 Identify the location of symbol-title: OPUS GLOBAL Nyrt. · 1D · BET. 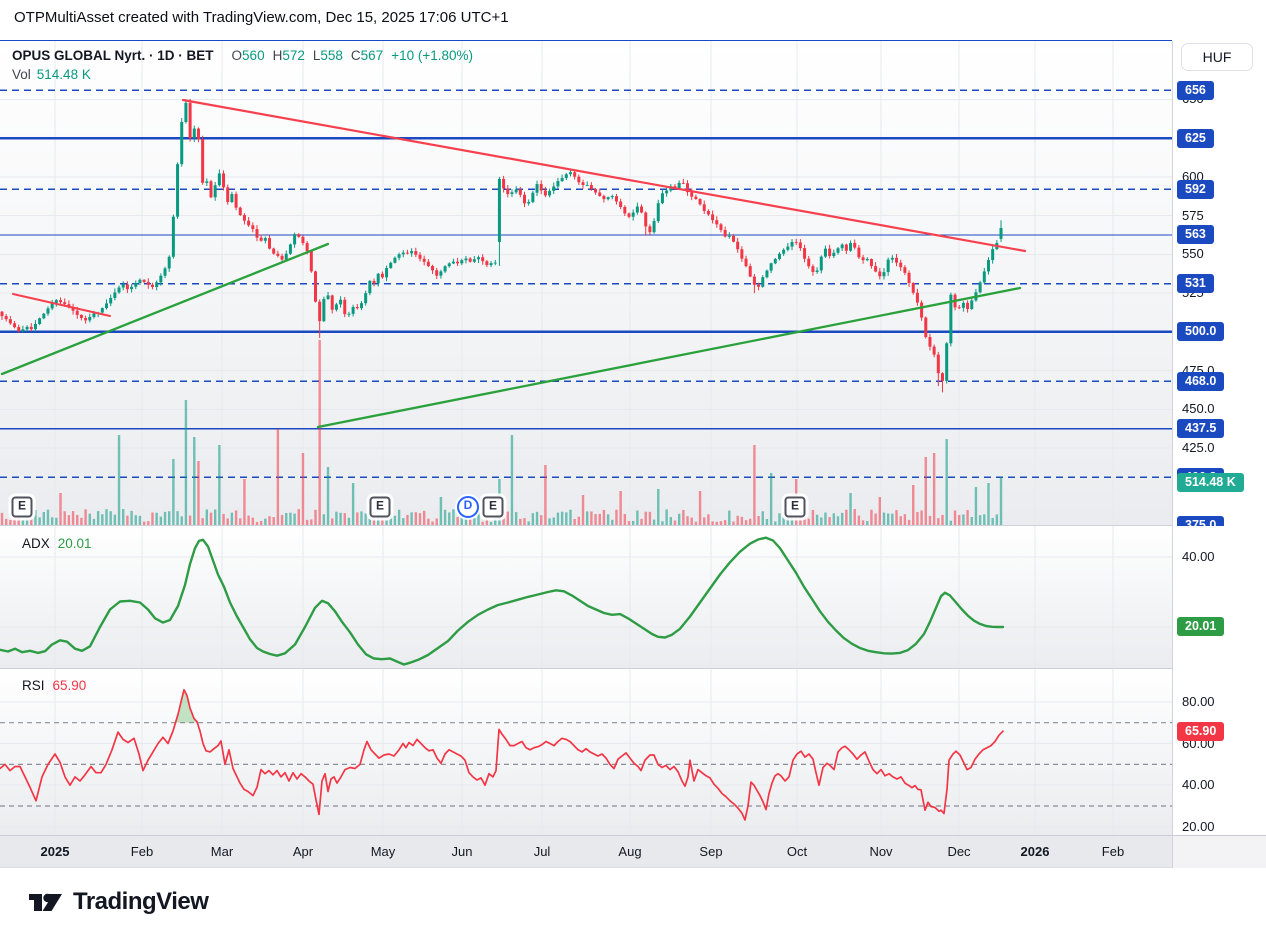
(113, 55).